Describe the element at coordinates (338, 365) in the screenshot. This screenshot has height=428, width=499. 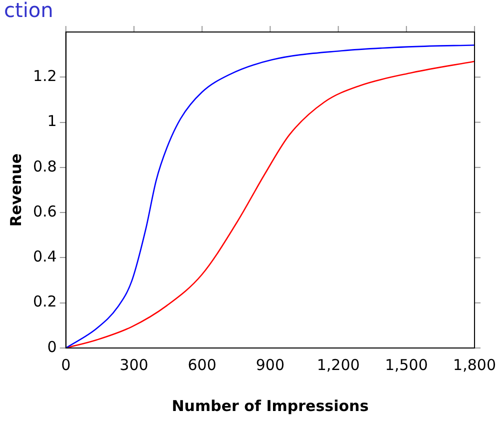
I see `x-tick-label: 1,200` at that location.